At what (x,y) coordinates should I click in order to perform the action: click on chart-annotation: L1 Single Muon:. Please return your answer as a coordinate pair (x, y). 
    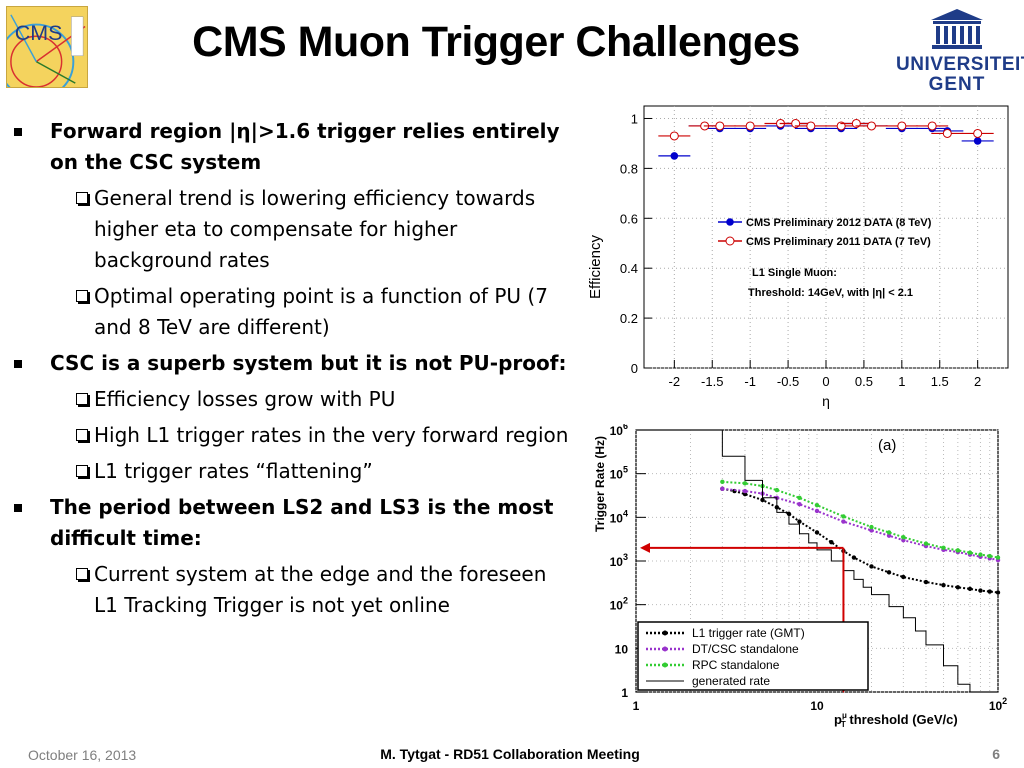
    Looking at the image, I should click on (794, 273).